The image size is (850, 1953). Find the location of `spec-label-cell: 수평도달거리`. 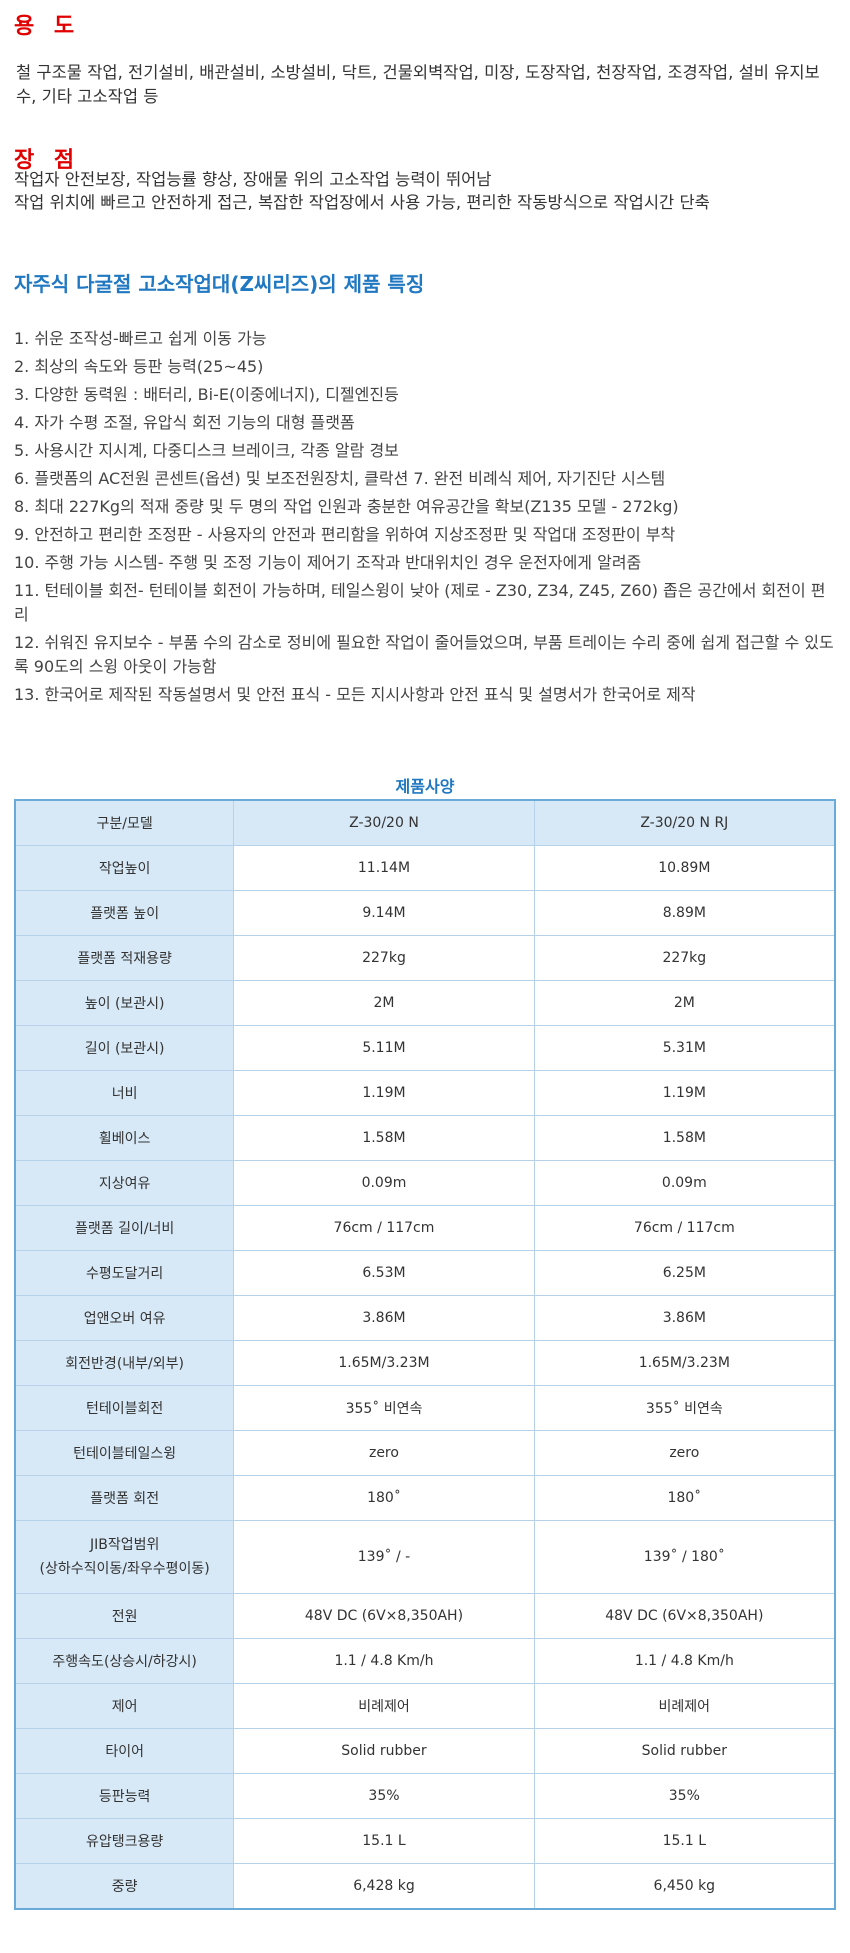

spec-label-cell: 수평도달거리 is located at coordinates (124, 1273).